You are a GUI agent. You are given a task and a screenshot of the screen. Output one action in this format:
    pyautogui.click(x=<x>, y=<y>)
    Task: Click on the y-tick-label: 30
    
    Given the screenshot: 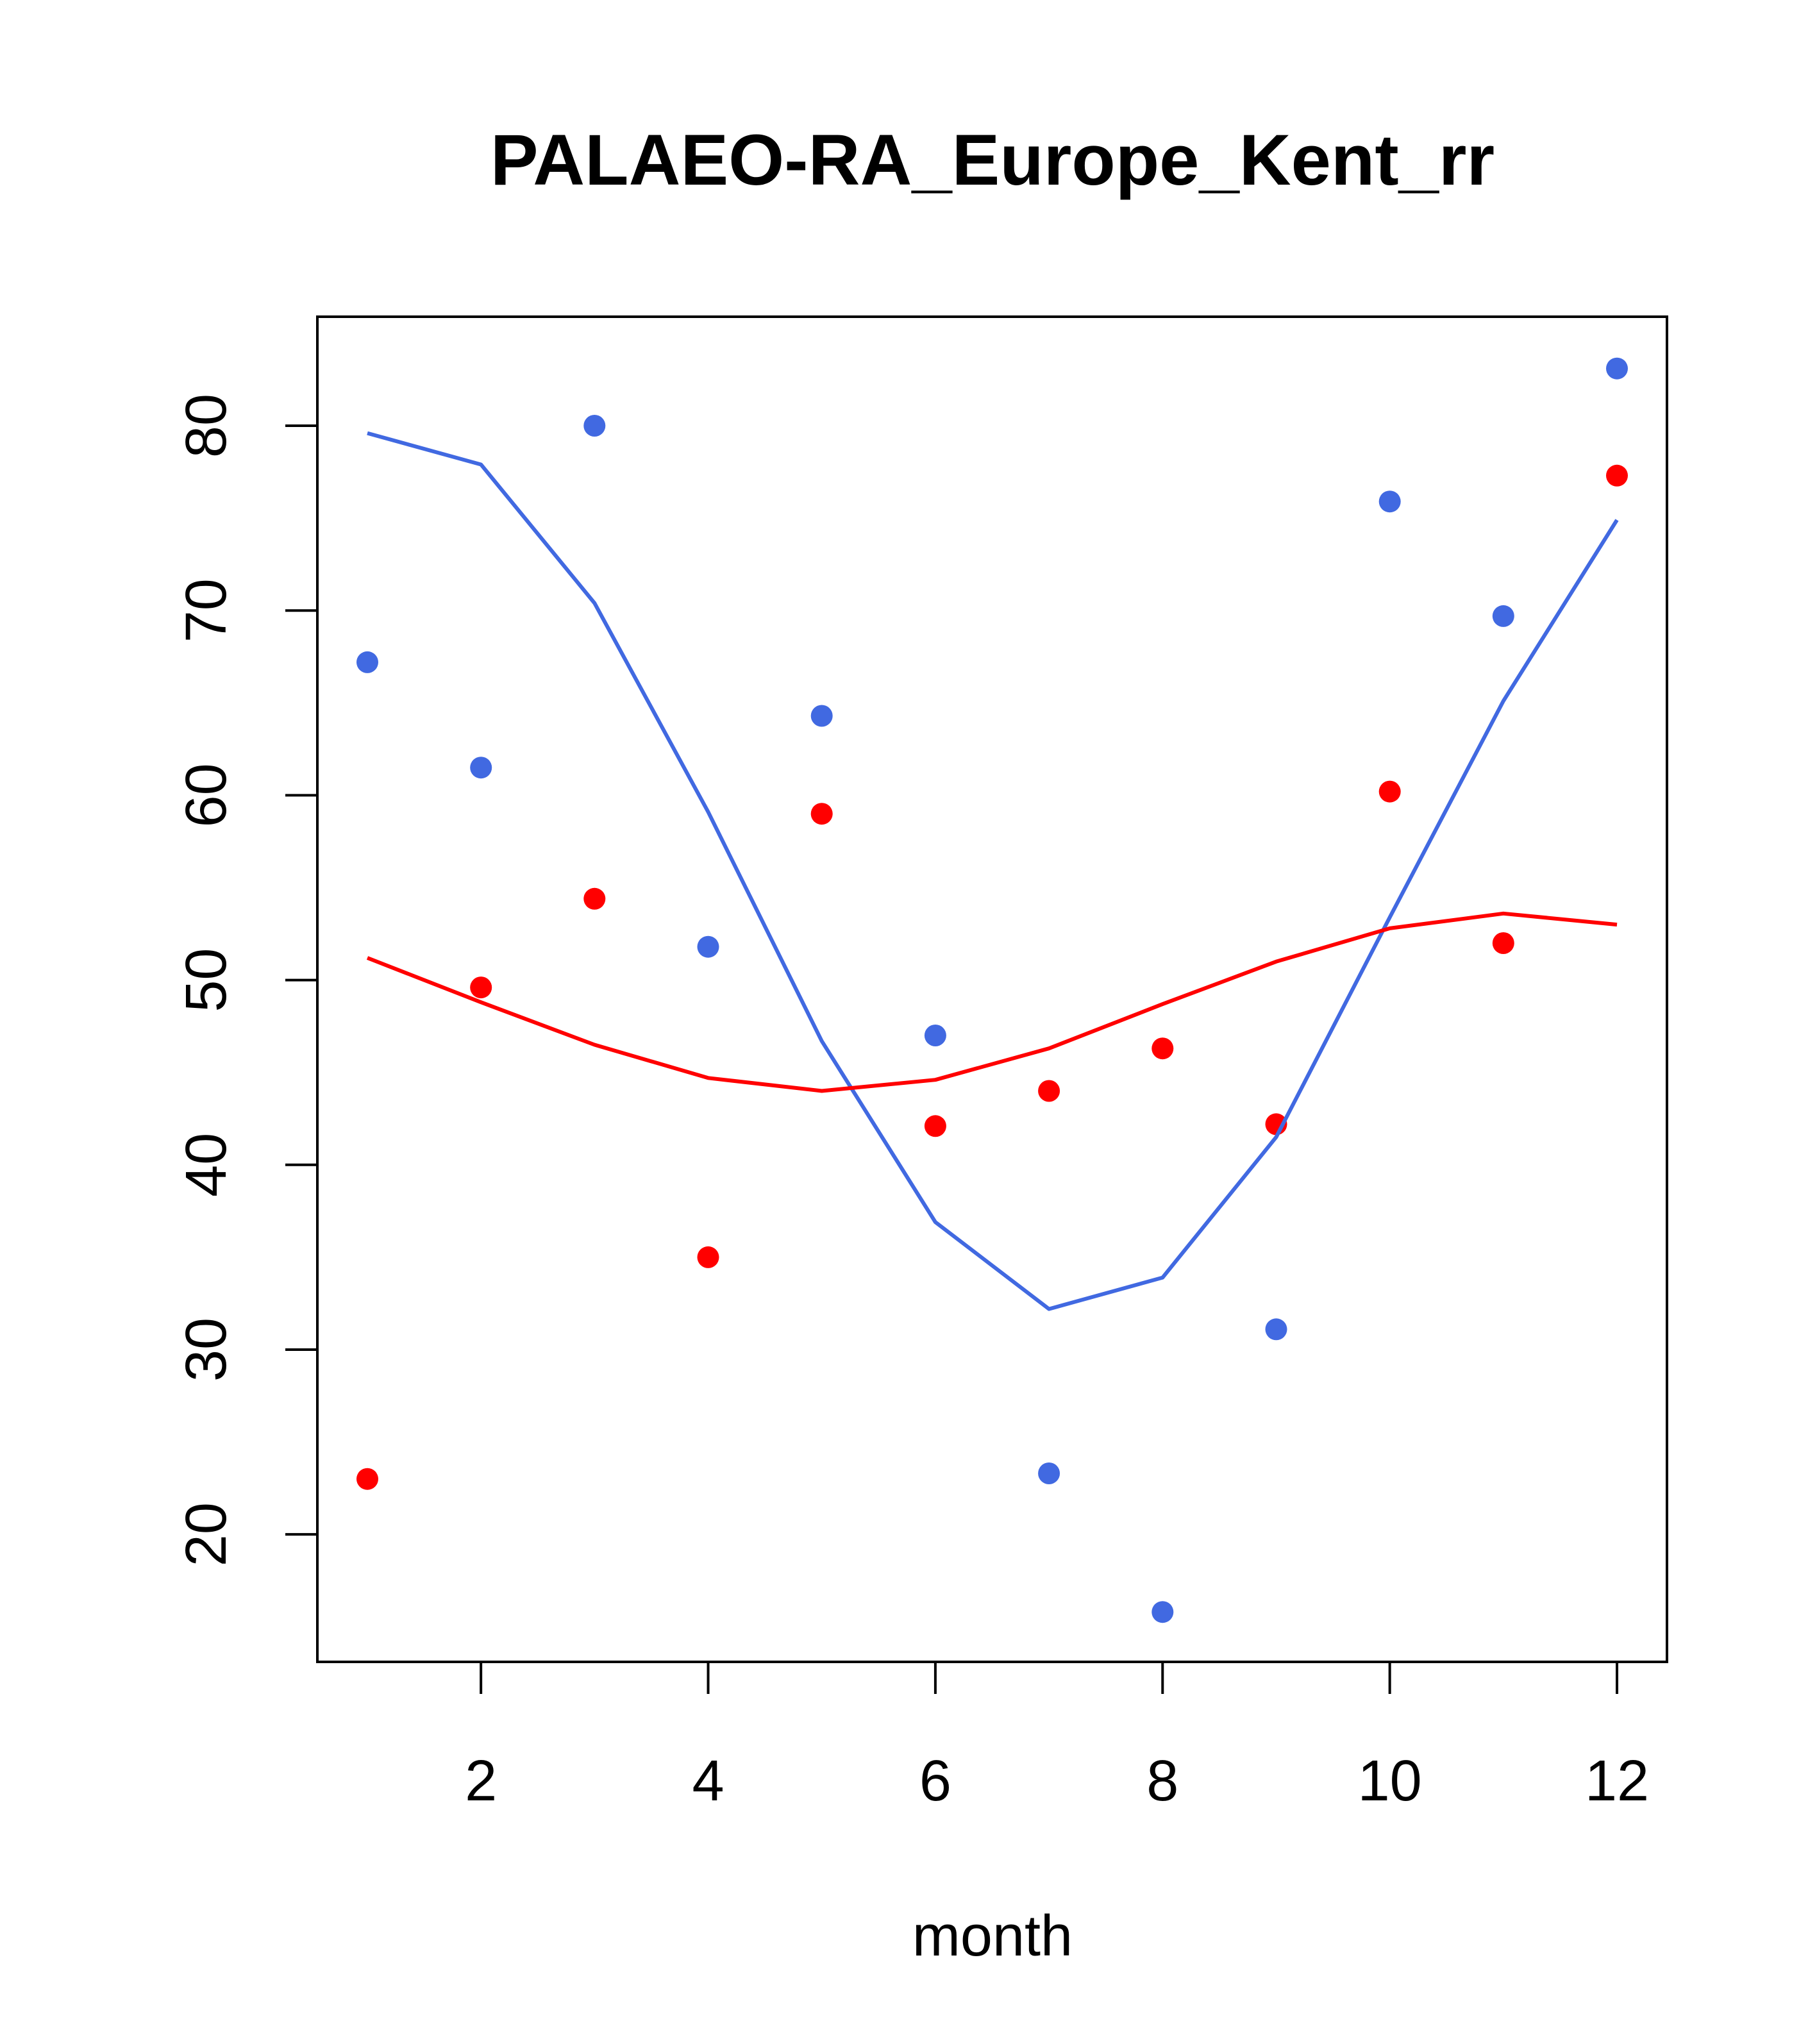 What is the action you would take?
    pyautogui.click(x=207, y=1350)
    